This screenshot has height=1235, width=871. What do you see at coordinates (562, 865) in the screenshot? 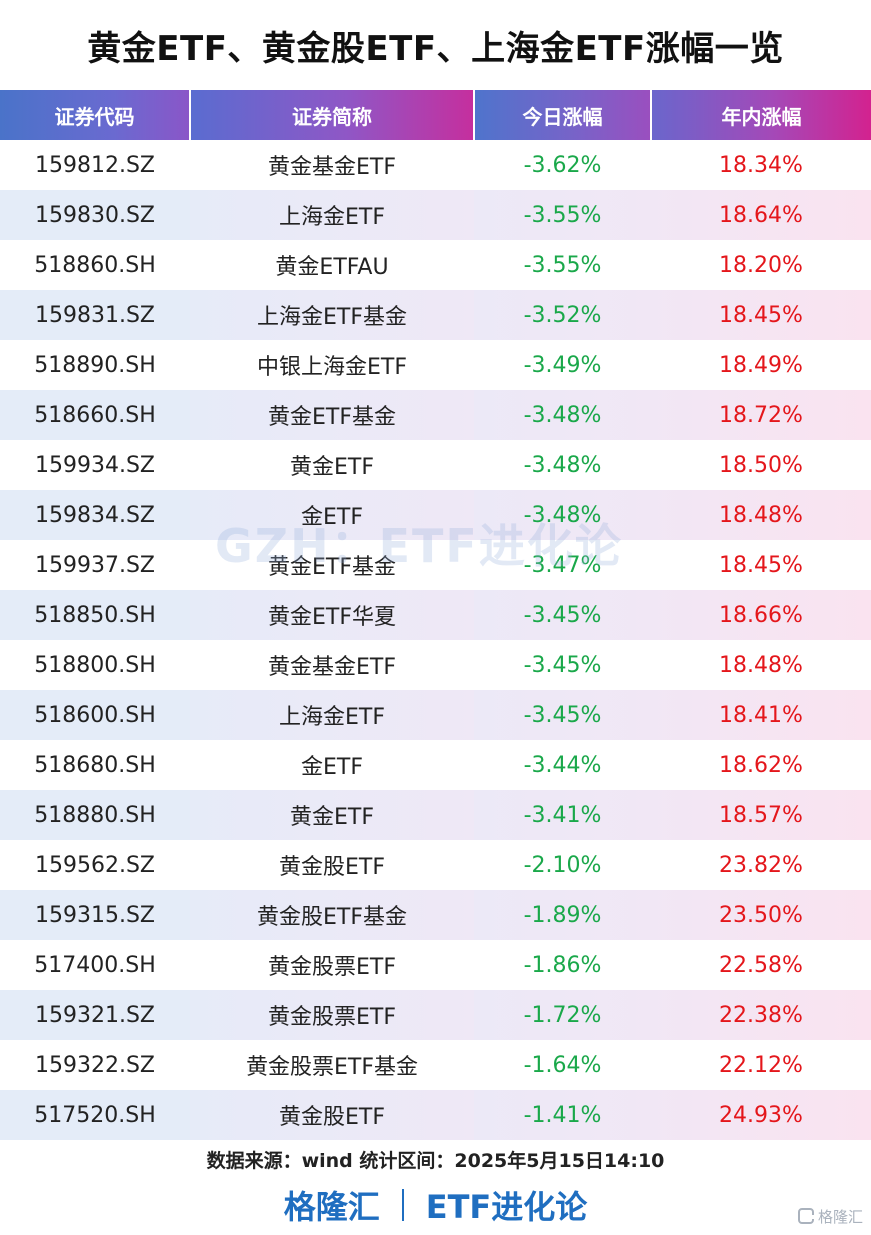
I see `cell-today-change: -2.10%` at bounding box center [562, 865].